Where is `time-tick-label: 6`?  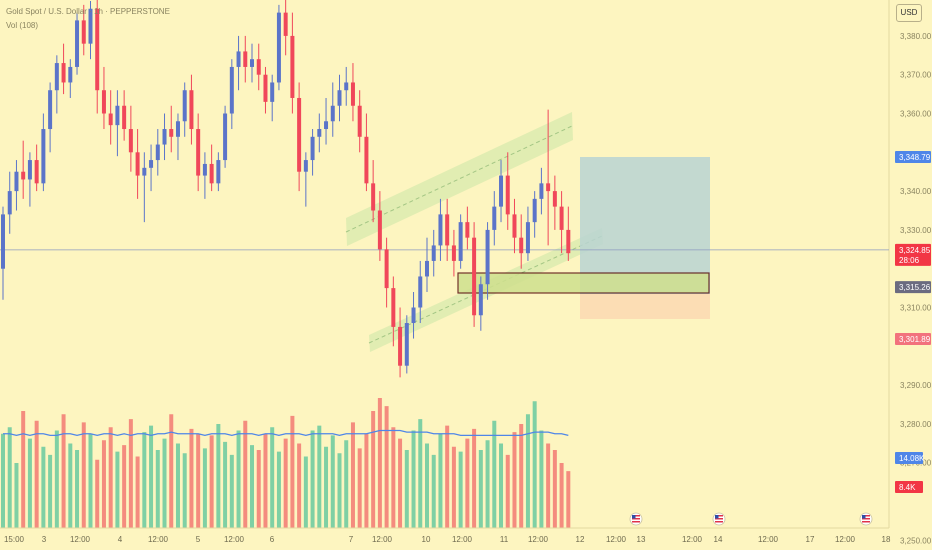
time-tick-label: 6 is located at coordinates (272, 539).